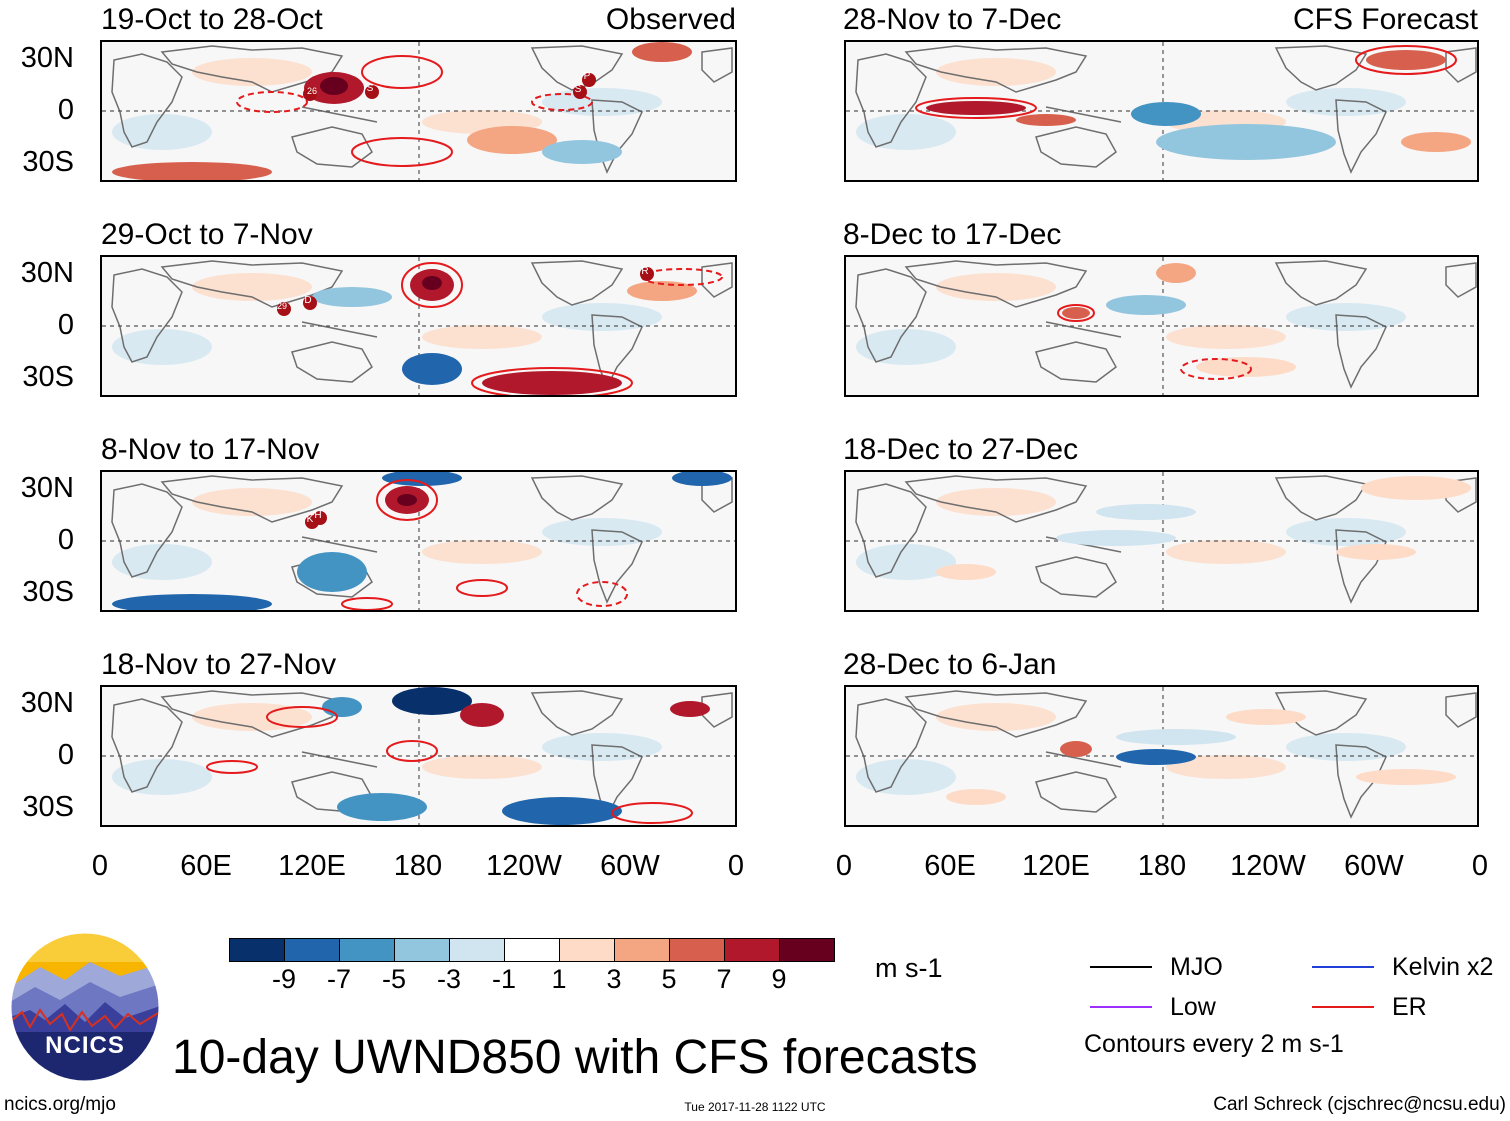 This screenshot has height=1121, width=1510. What do you see at coordinates (952, 19) in the screenshot?
I see `forecast-panel-1-title: 28-Nov to 7-Dec` at bounding box center [952, 19].